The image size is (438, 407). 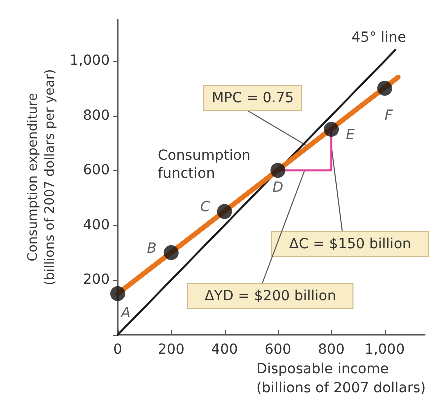 What do you see at coordinates (90, 61) in the screenshot?
I see `y-tick-label: 1,000` at bounding box center [90, 61].